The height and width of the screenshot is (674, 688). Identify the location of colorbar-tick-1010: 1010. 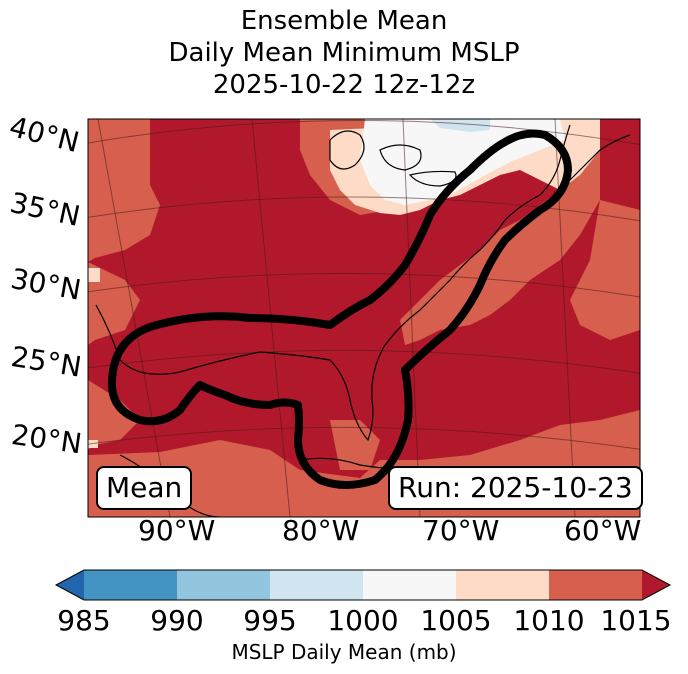
(549, 620).